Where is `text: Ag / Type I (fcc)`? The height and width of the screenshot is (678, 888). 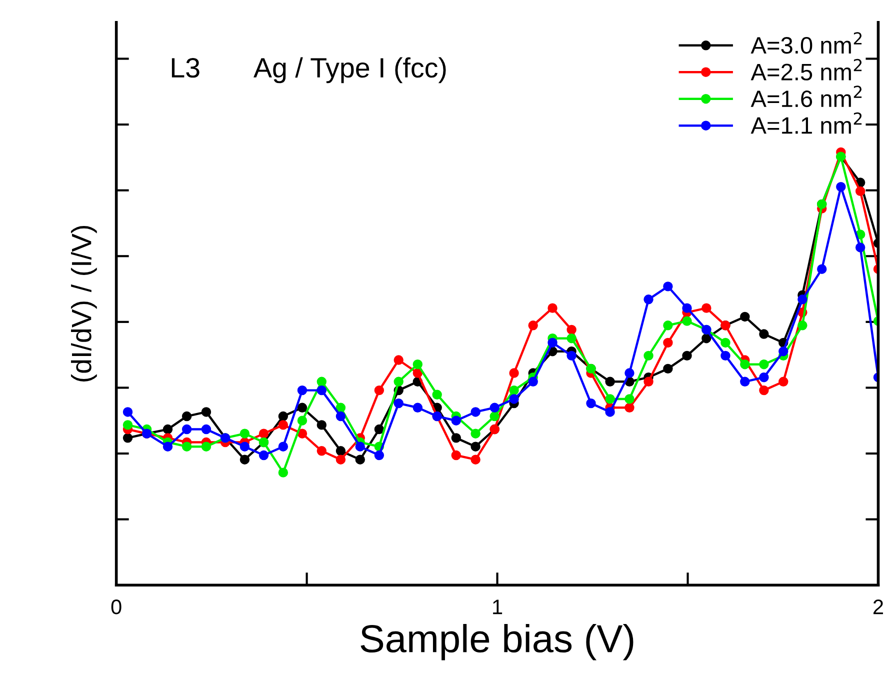
text: Ag / Type I (fcc) is located at coordinates (350, 70).